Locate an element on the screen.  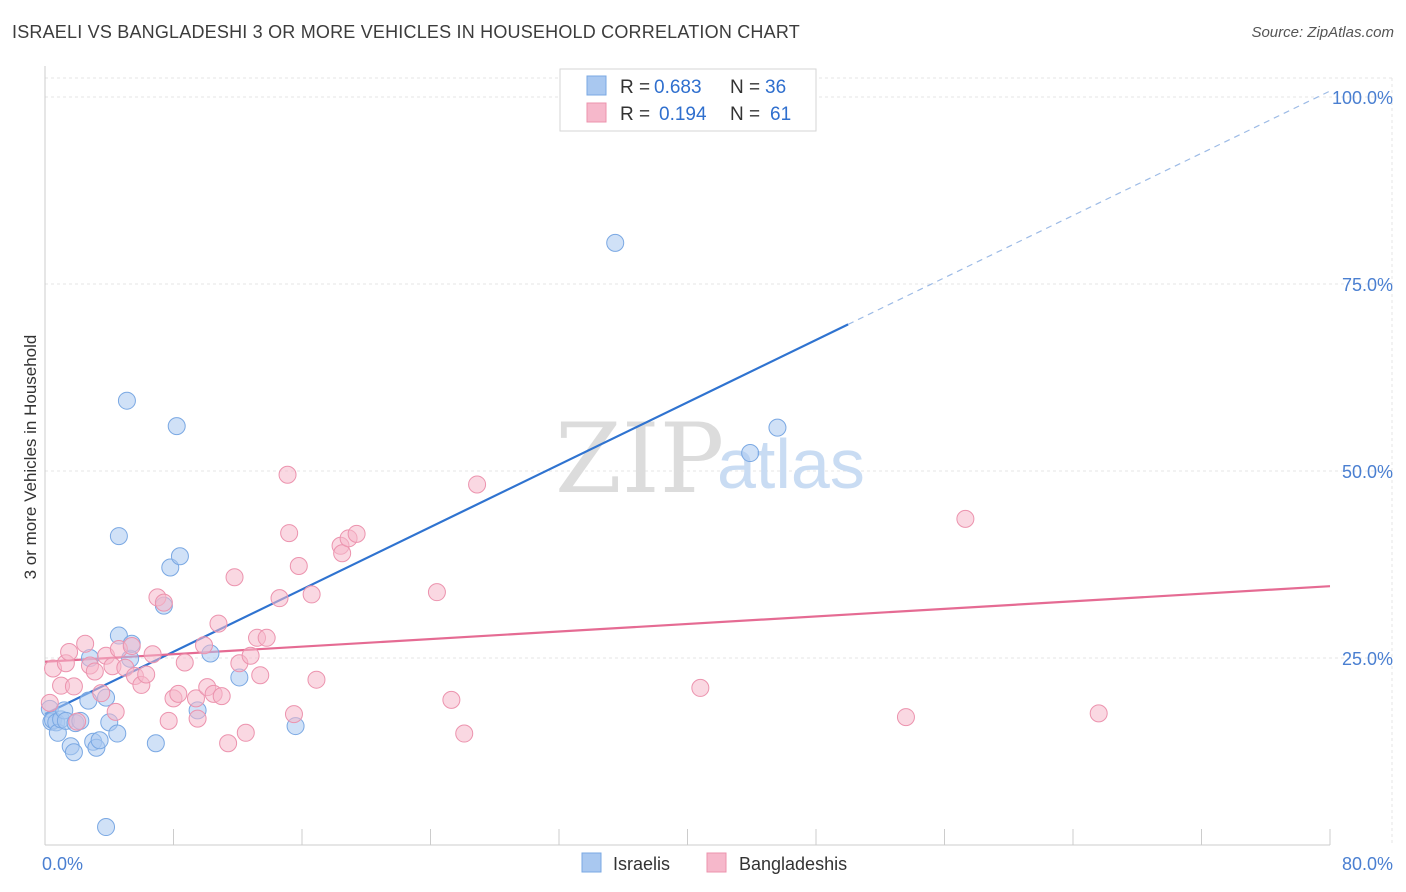
y-axis-label: 3 or more Vehicles in Household is located at coordinates (30, 457).